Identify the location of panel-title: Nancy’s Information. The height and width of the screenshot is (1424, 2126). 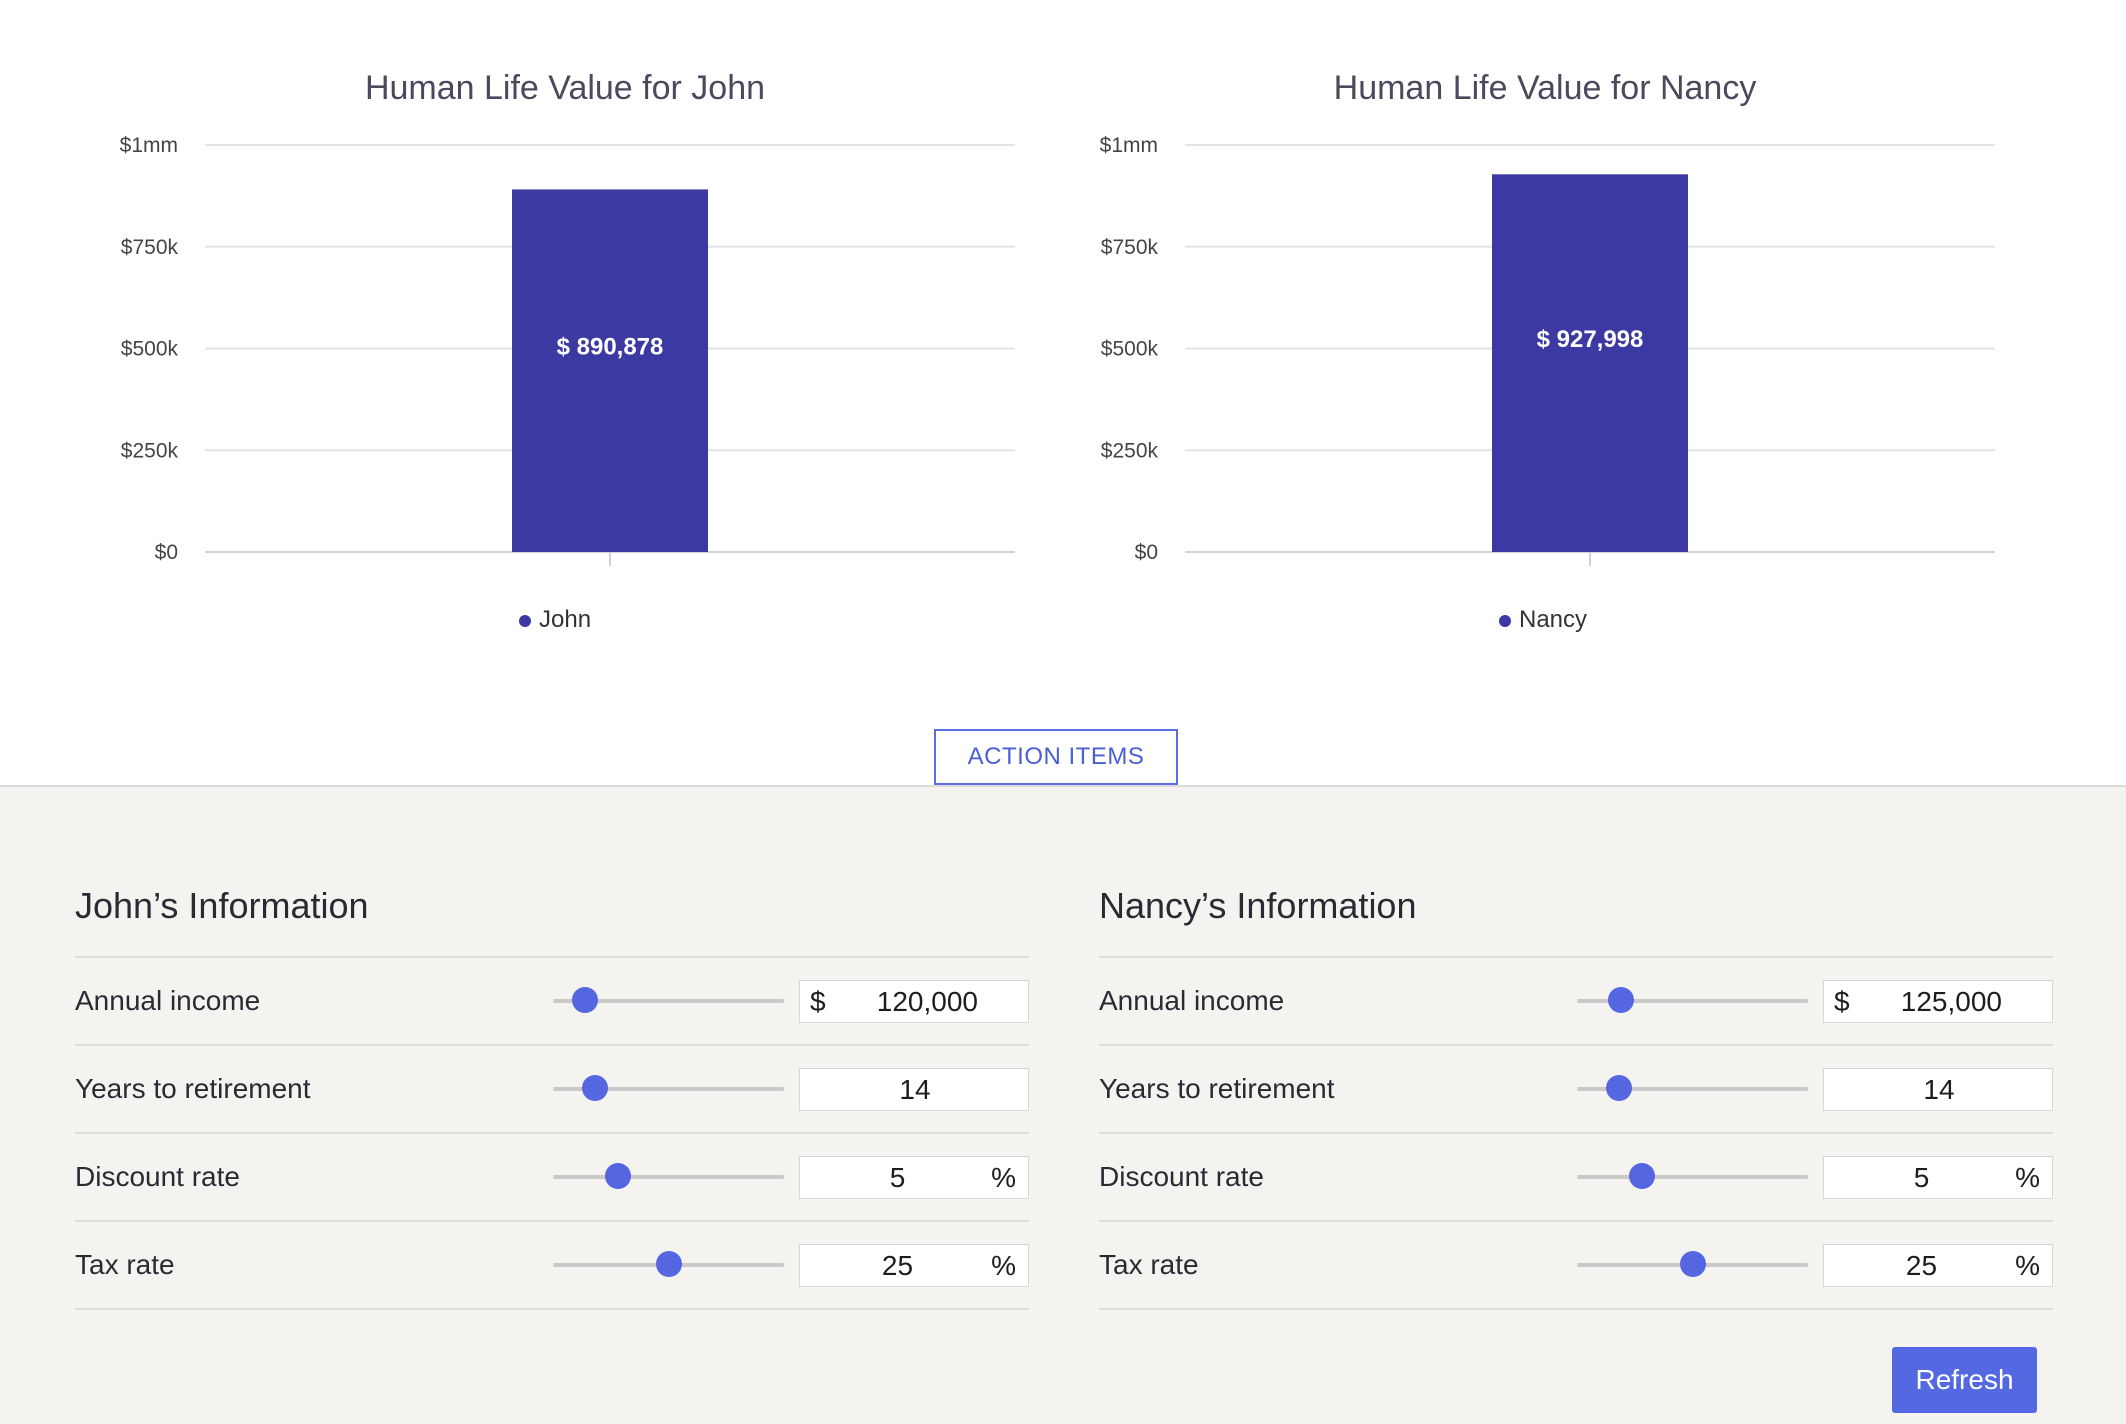
(1576, 921).